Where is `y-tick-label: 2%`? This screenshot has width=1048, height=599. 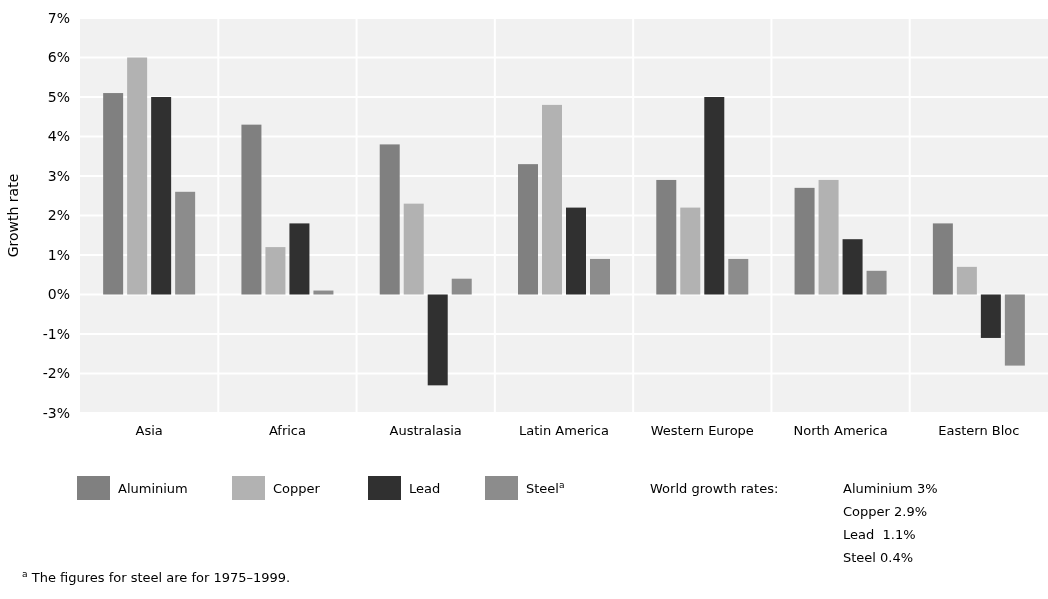 y-tick-label: 2% is located at coordinates (58, 215).